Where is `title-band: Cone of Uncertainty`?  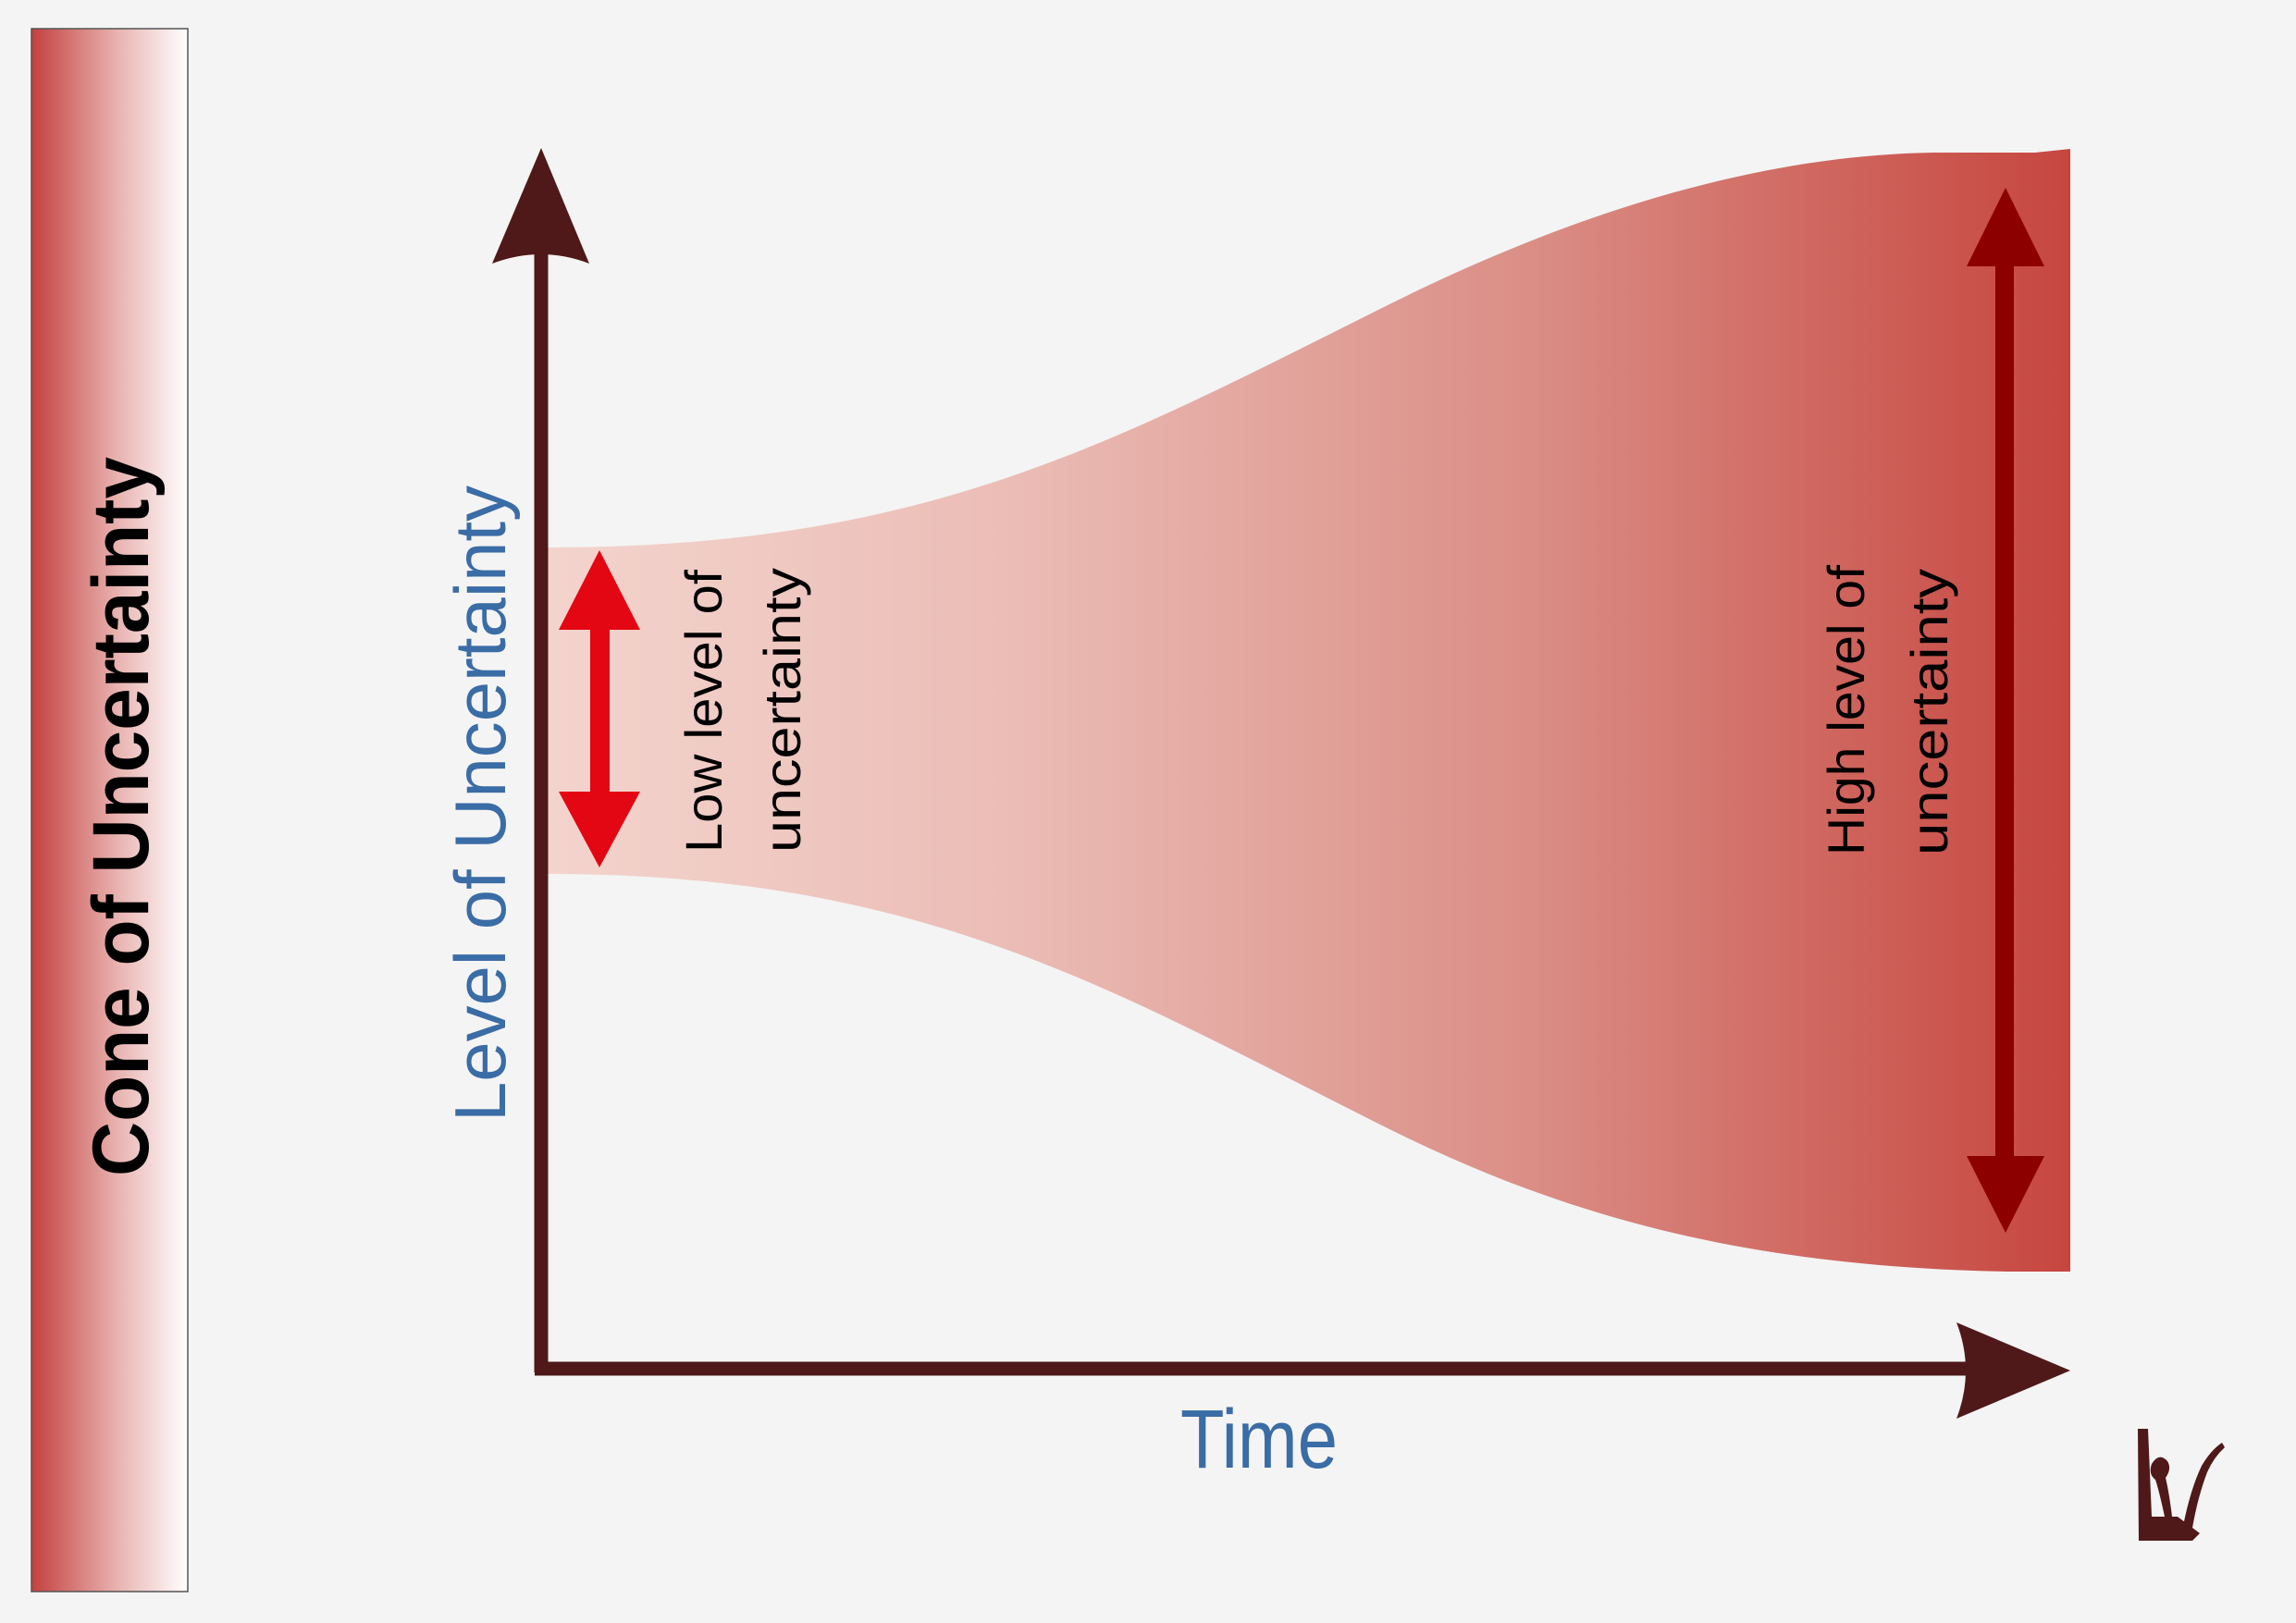
title-band: Cone of Uncertainty is located at coordinates (110, 810).